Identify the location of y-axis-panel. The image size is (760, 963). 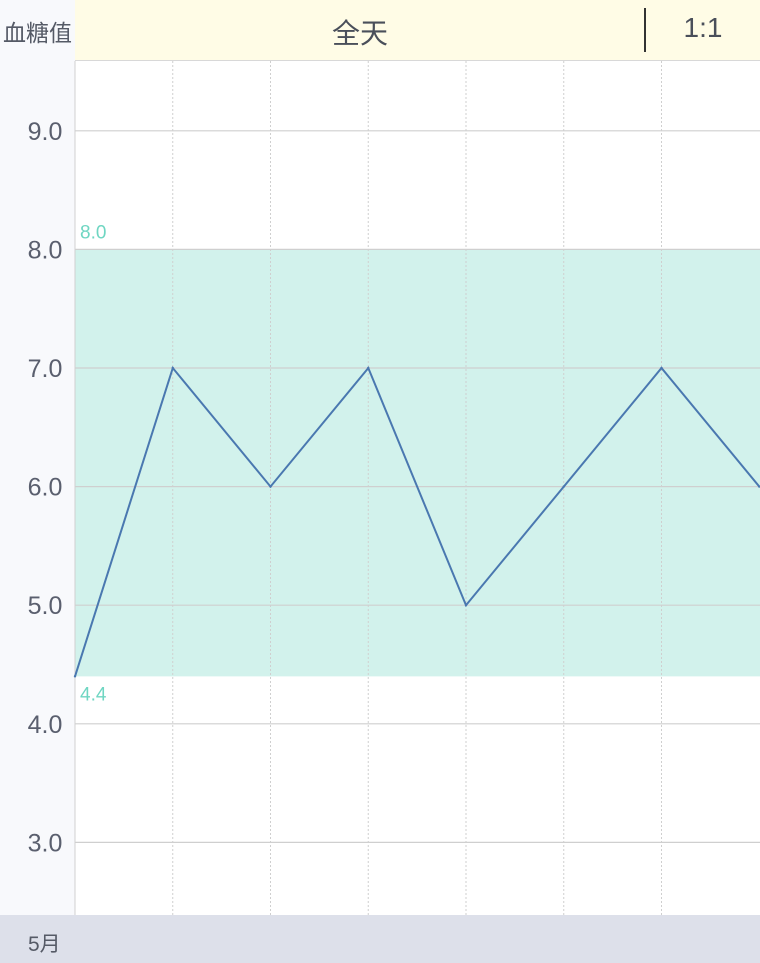
(37, 457).